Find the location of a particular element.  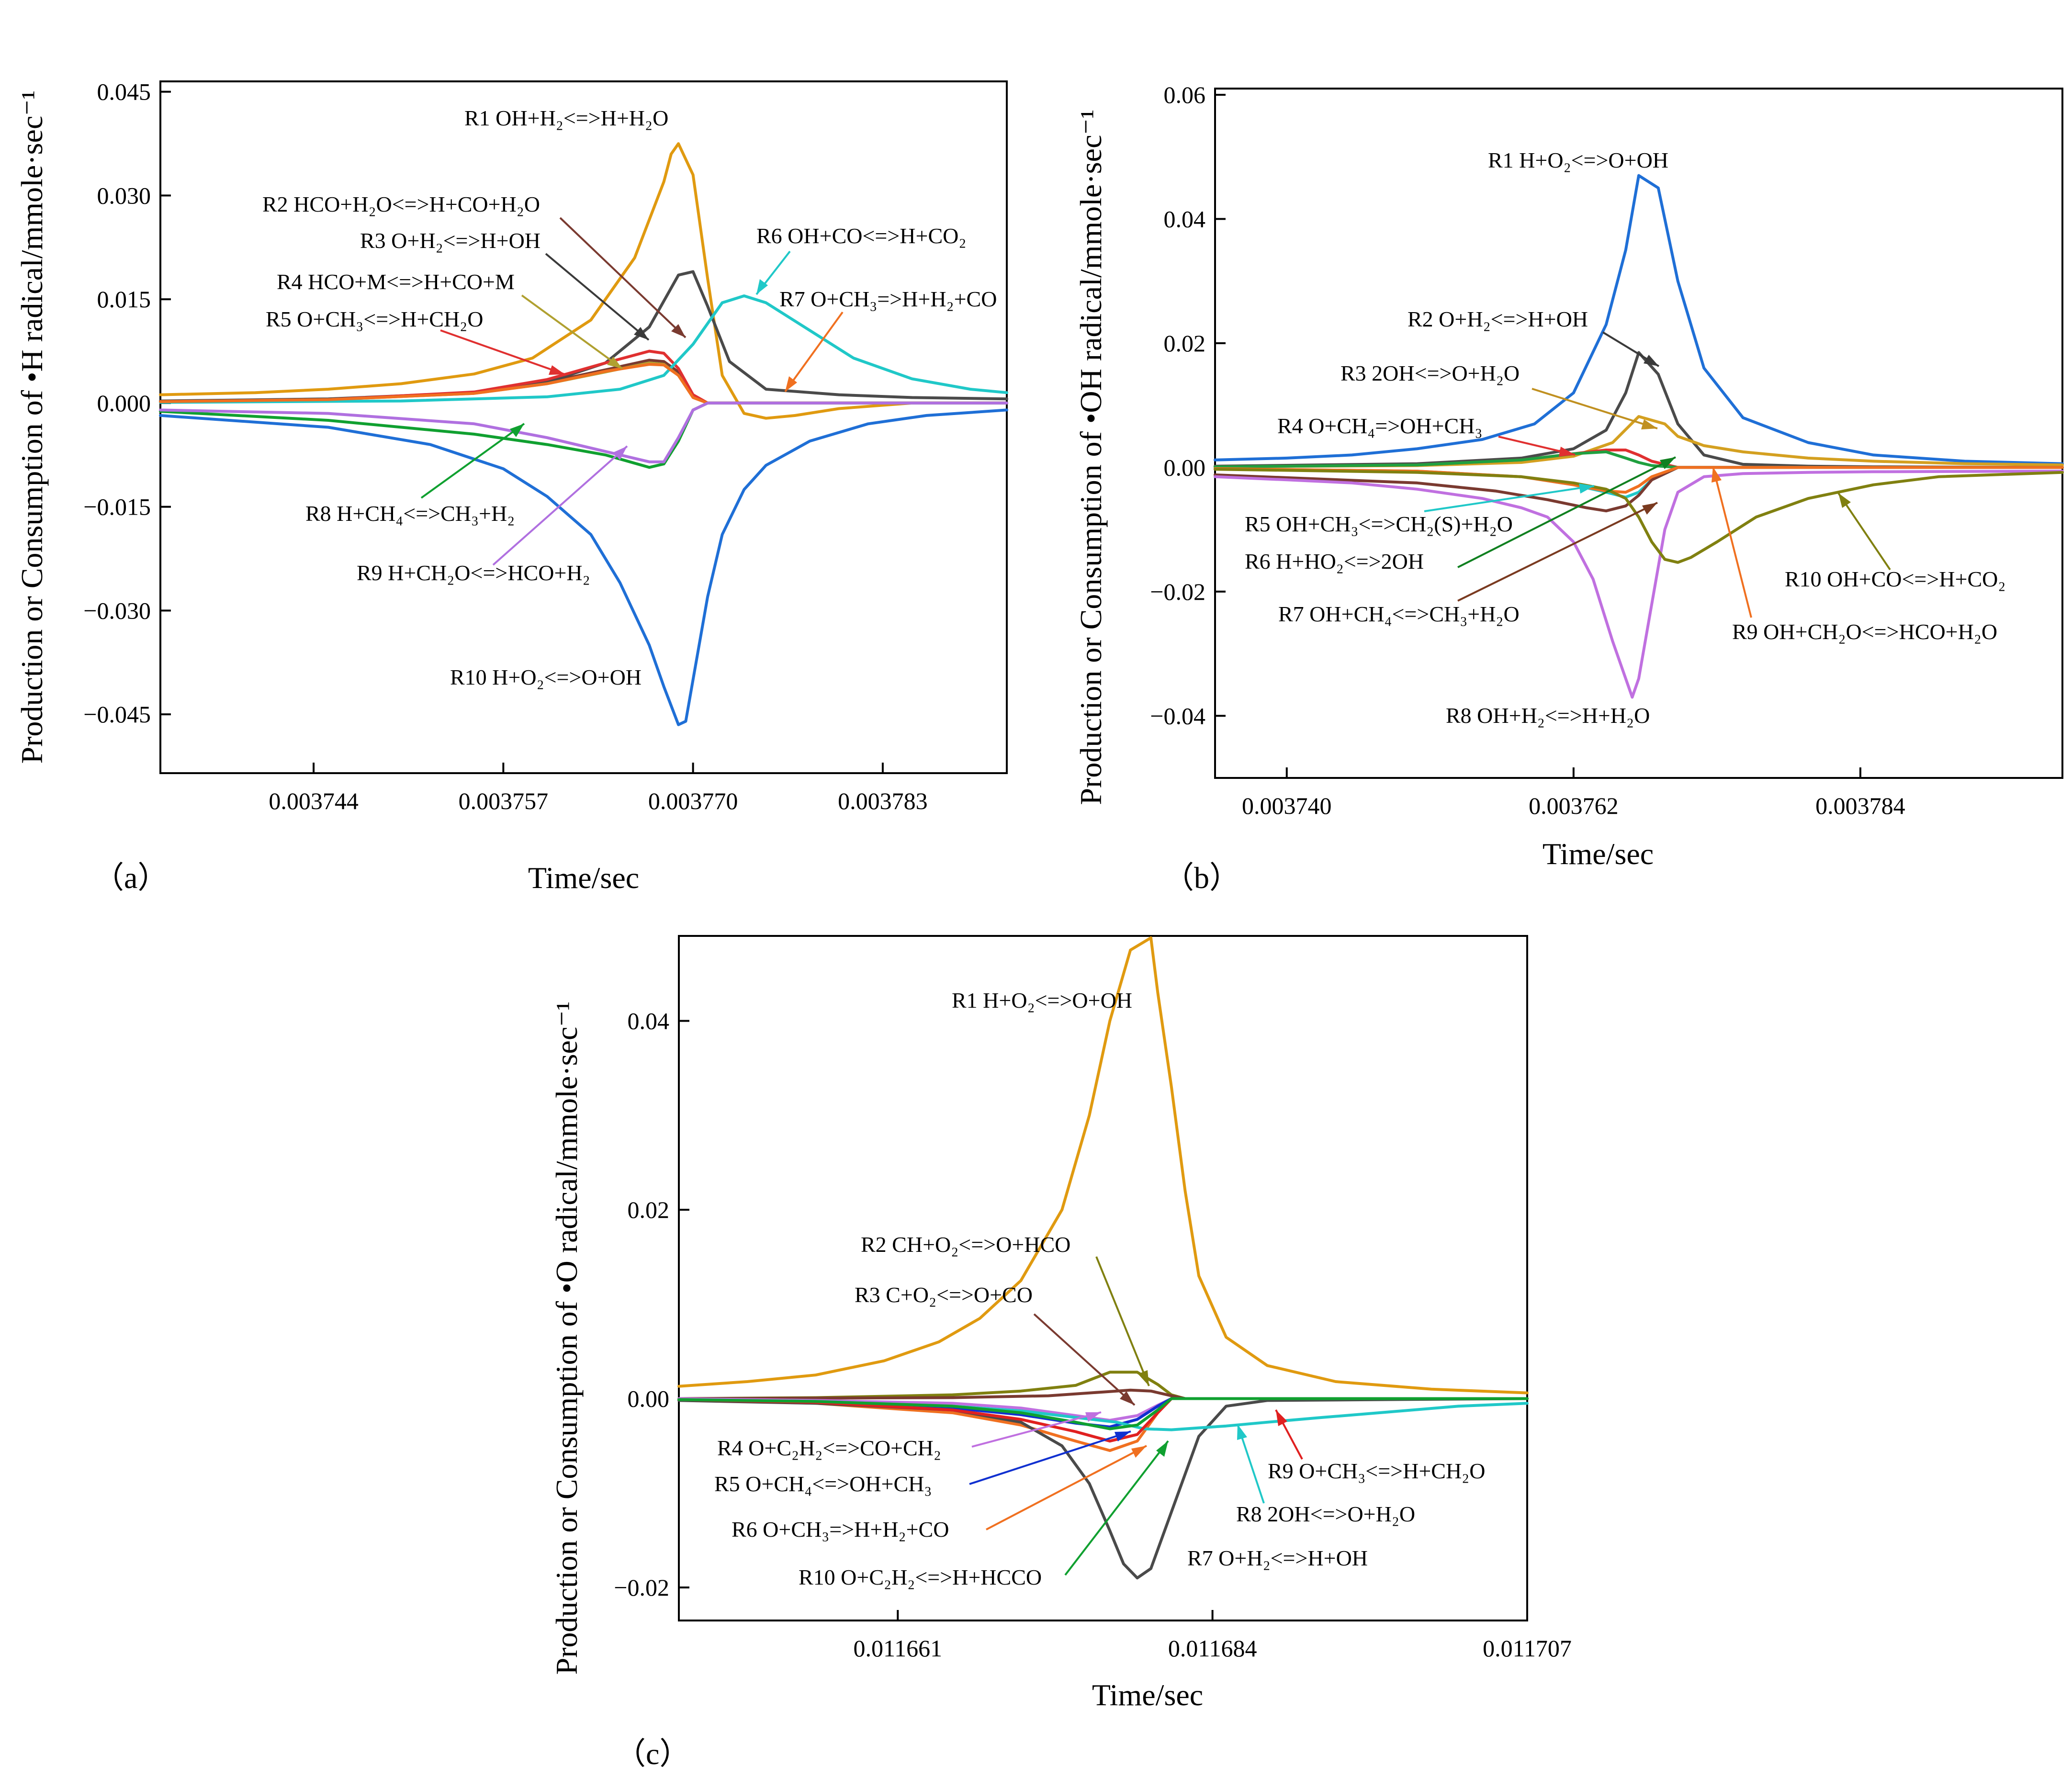

panel-a-series-group is located at coordinates (583, 434).